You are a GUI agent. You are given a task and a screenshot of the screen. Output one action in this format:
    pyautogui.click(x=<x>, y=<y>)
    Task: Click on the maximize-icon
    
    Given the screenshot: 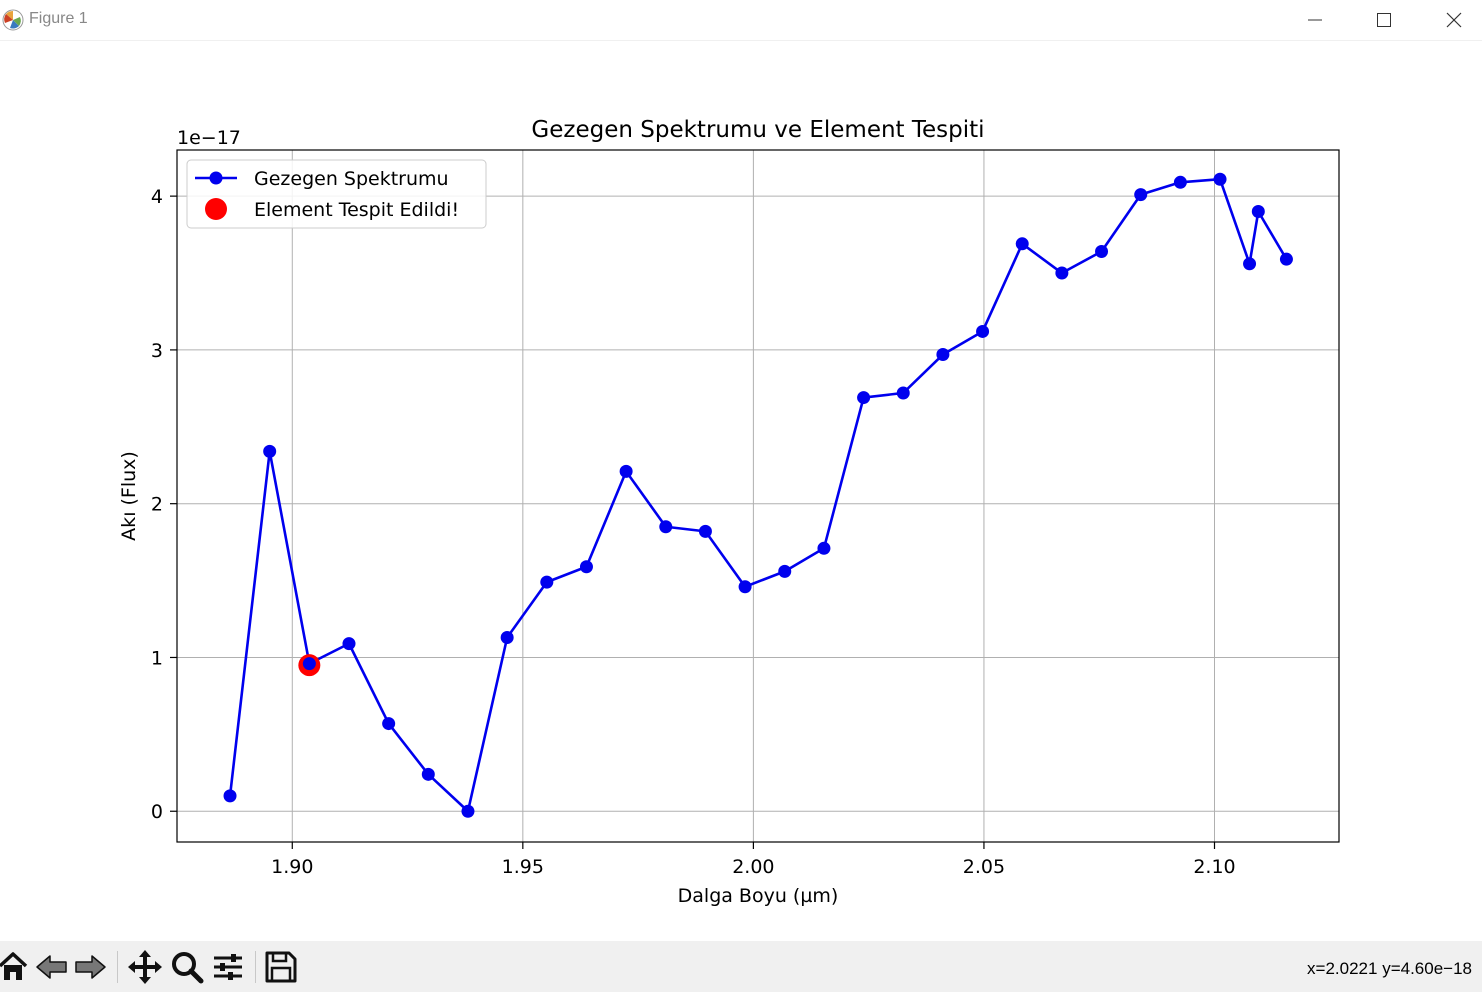 What is the action you would take?
    pyautogui.click(x=1384, y=20)
    